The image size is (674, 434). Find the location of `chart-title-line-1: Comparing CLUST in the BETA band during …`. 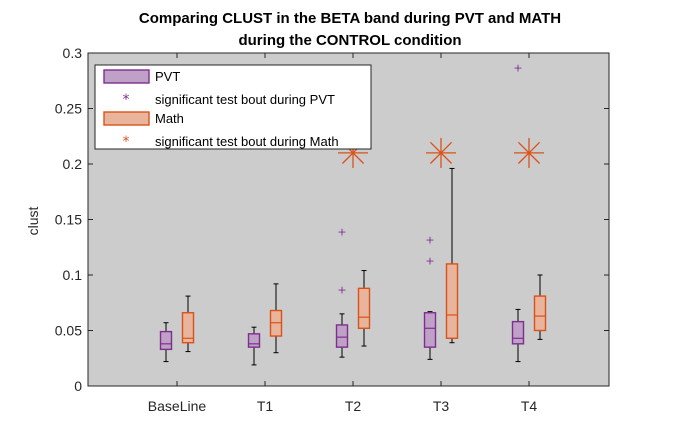

chart-title-line-1: Comparing CLUST in the BETA band during … is located at coordinates (350, 18).